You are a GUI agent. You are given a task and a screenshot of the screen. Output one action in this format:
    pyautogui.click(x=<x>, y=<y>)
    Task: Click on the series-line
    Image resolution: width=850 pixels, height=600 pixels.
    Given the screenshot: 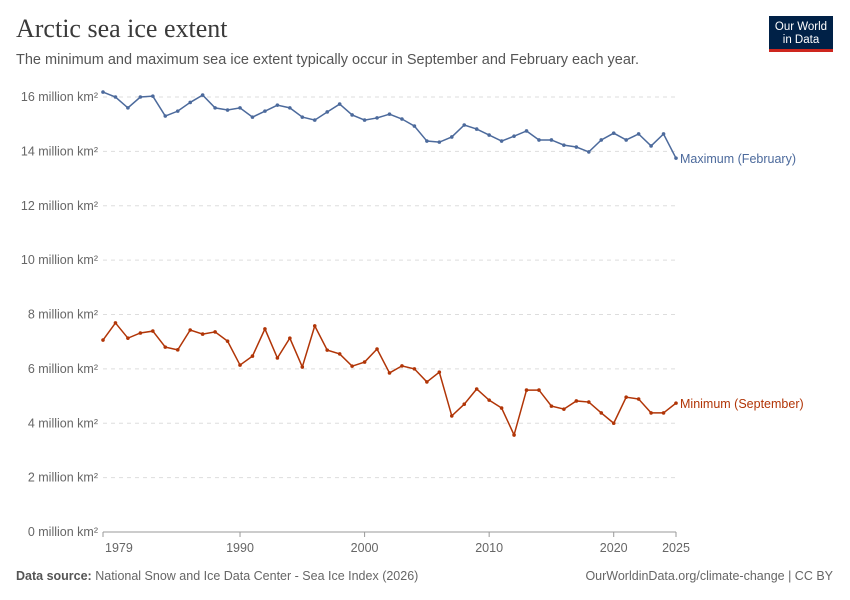 What is the action you would take?
    pyautogui.click(x=389, y=379)
    